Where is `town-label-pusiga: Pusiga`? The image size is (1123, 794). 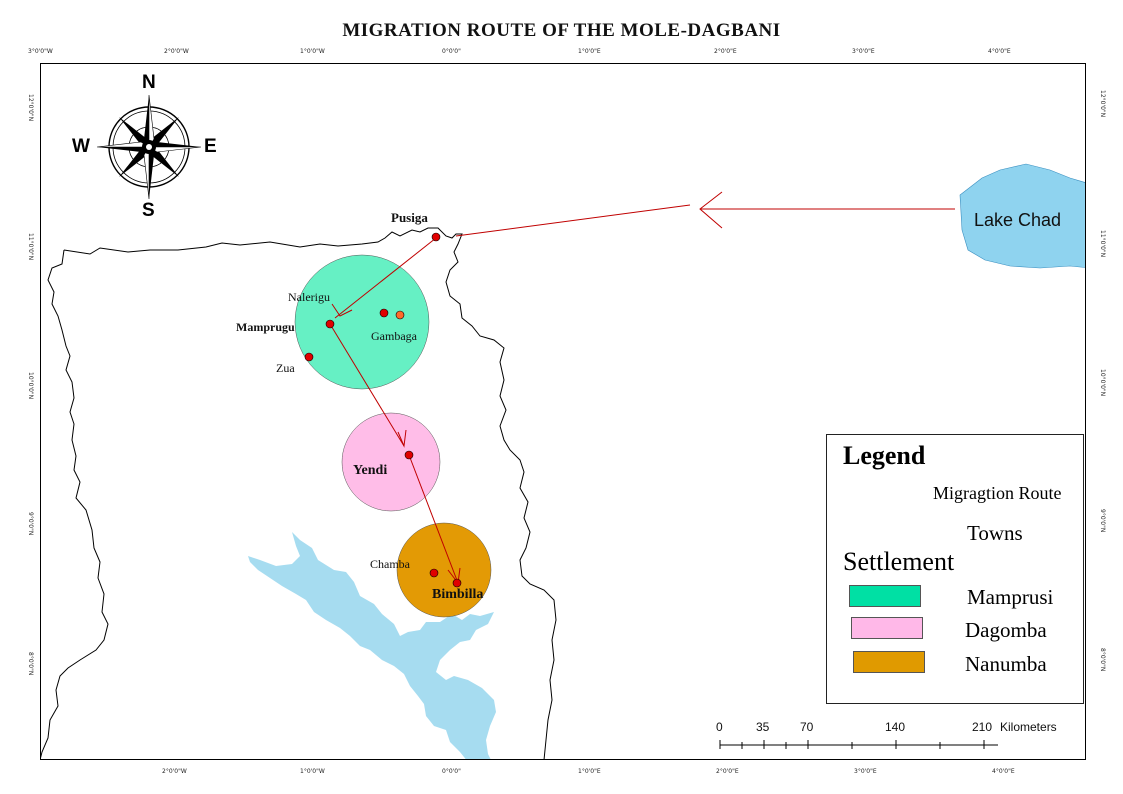 town-label-pusiga: Pusiga is located at coordinates (409, 217).